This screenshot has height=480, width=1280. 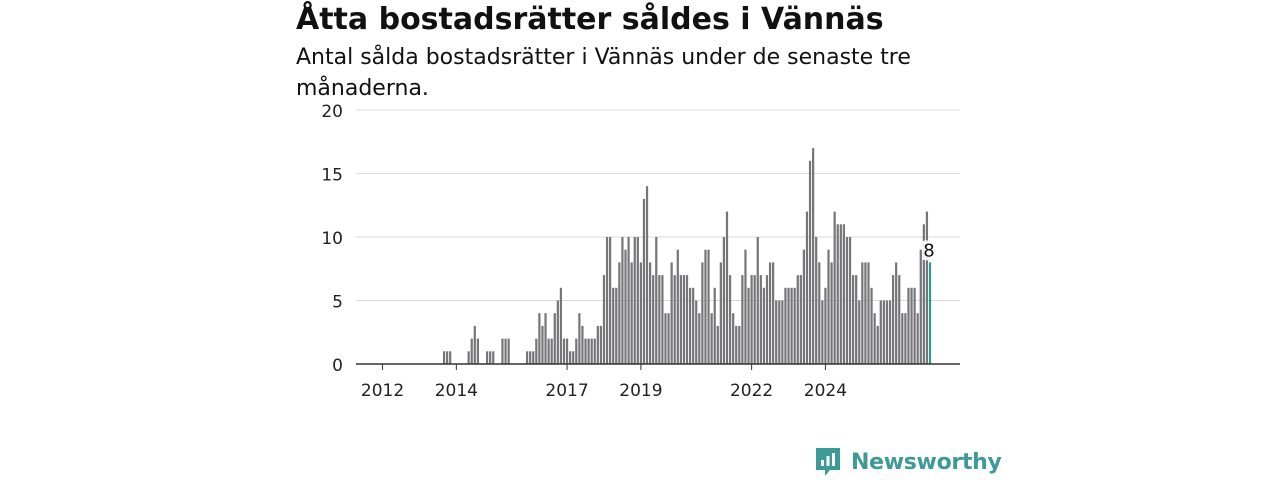 I want to click on y-tick-label: 10, so click(x=332, y=239).